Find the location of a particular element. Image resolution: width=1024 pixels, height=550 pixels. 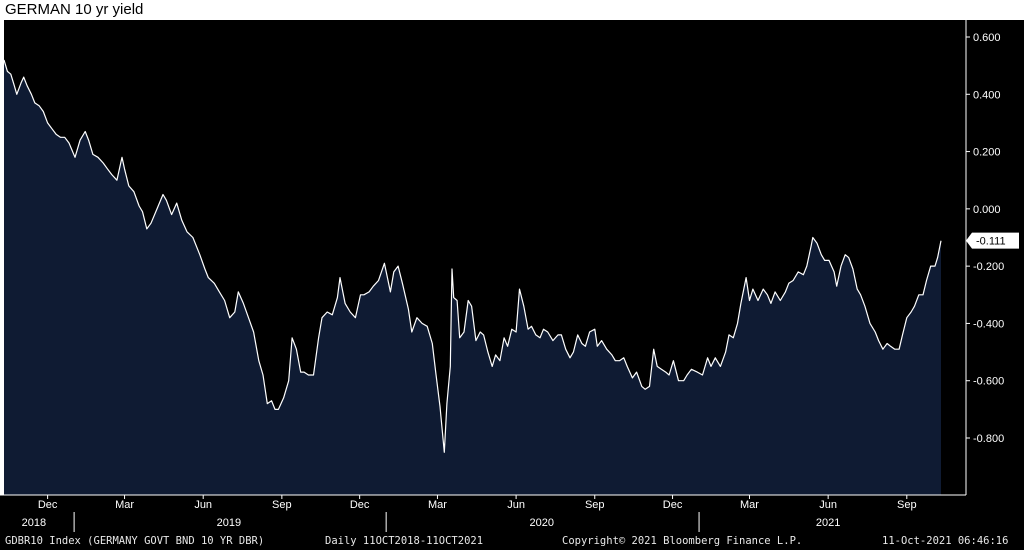

year-label: 2020 is located at coordinates (542, 523).